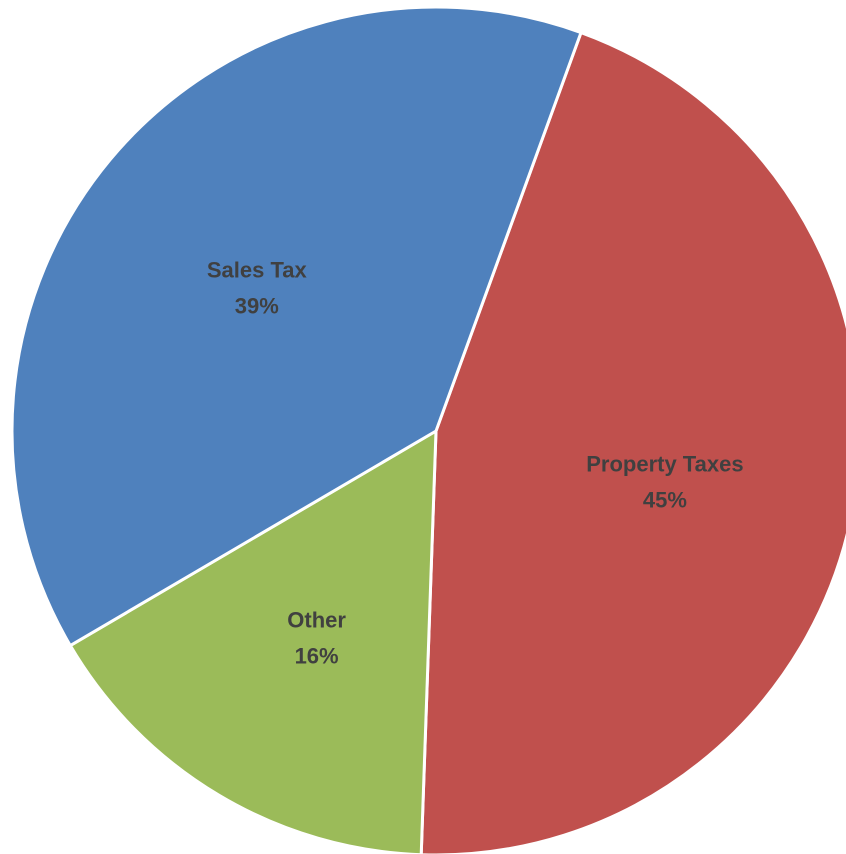 The height and width of the screenshot is (854, 846). What do you see at coordinates (664, 464) in the screenshot?
I see `data-label-name: Property Taxes` at bounding box center [664, 464].